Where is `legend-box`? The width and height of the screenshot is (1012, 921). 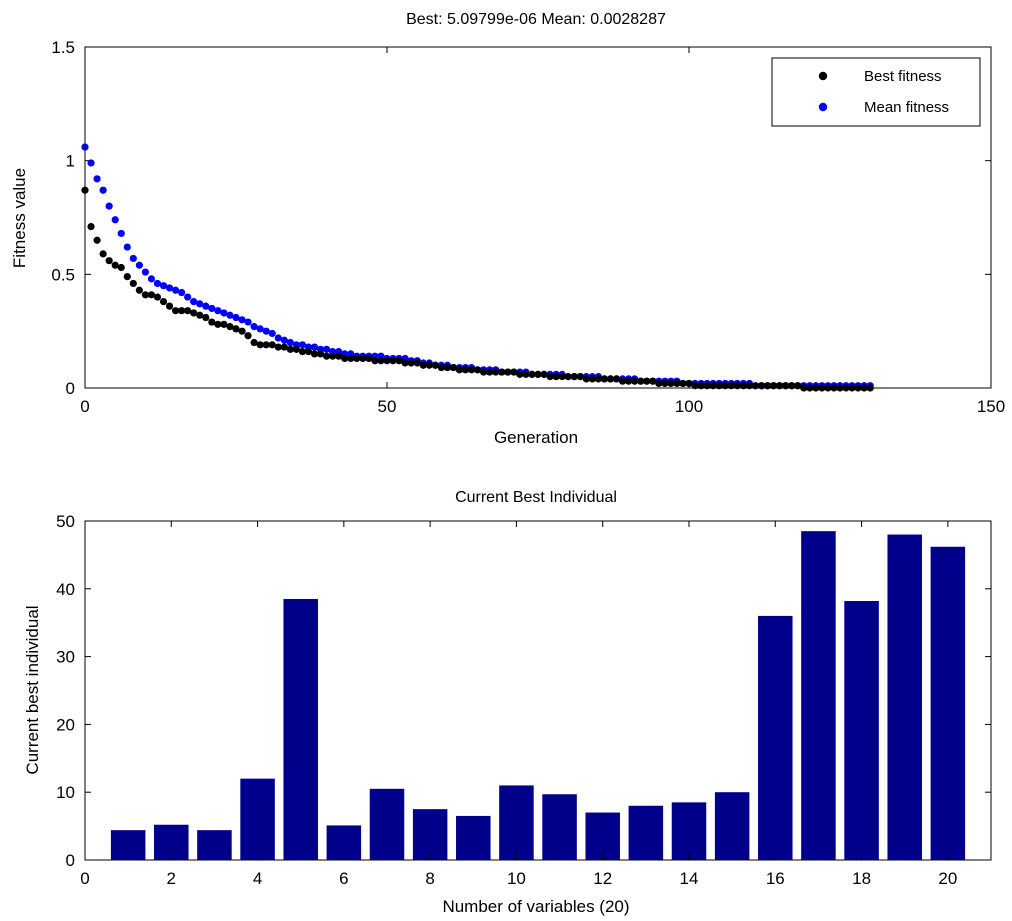
legend-box is located at coordinates (876, 92).